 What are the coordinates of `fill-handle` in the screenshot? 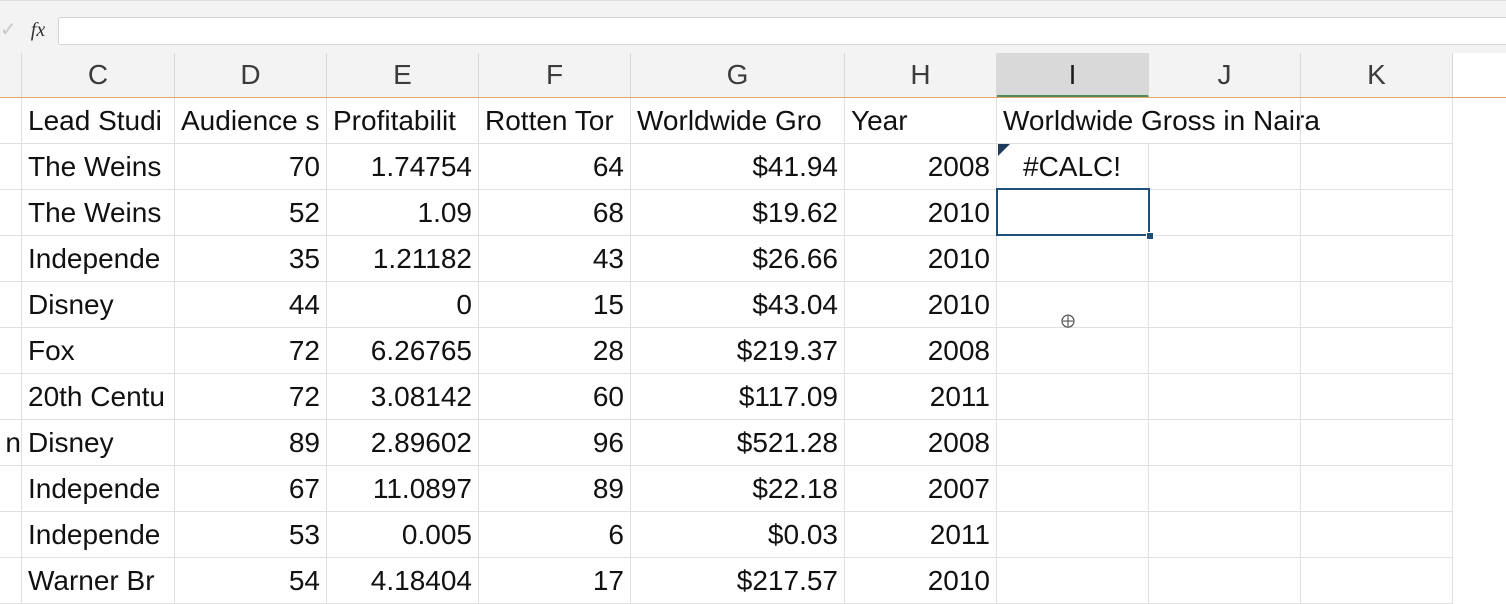 It's located at (1150, 236).